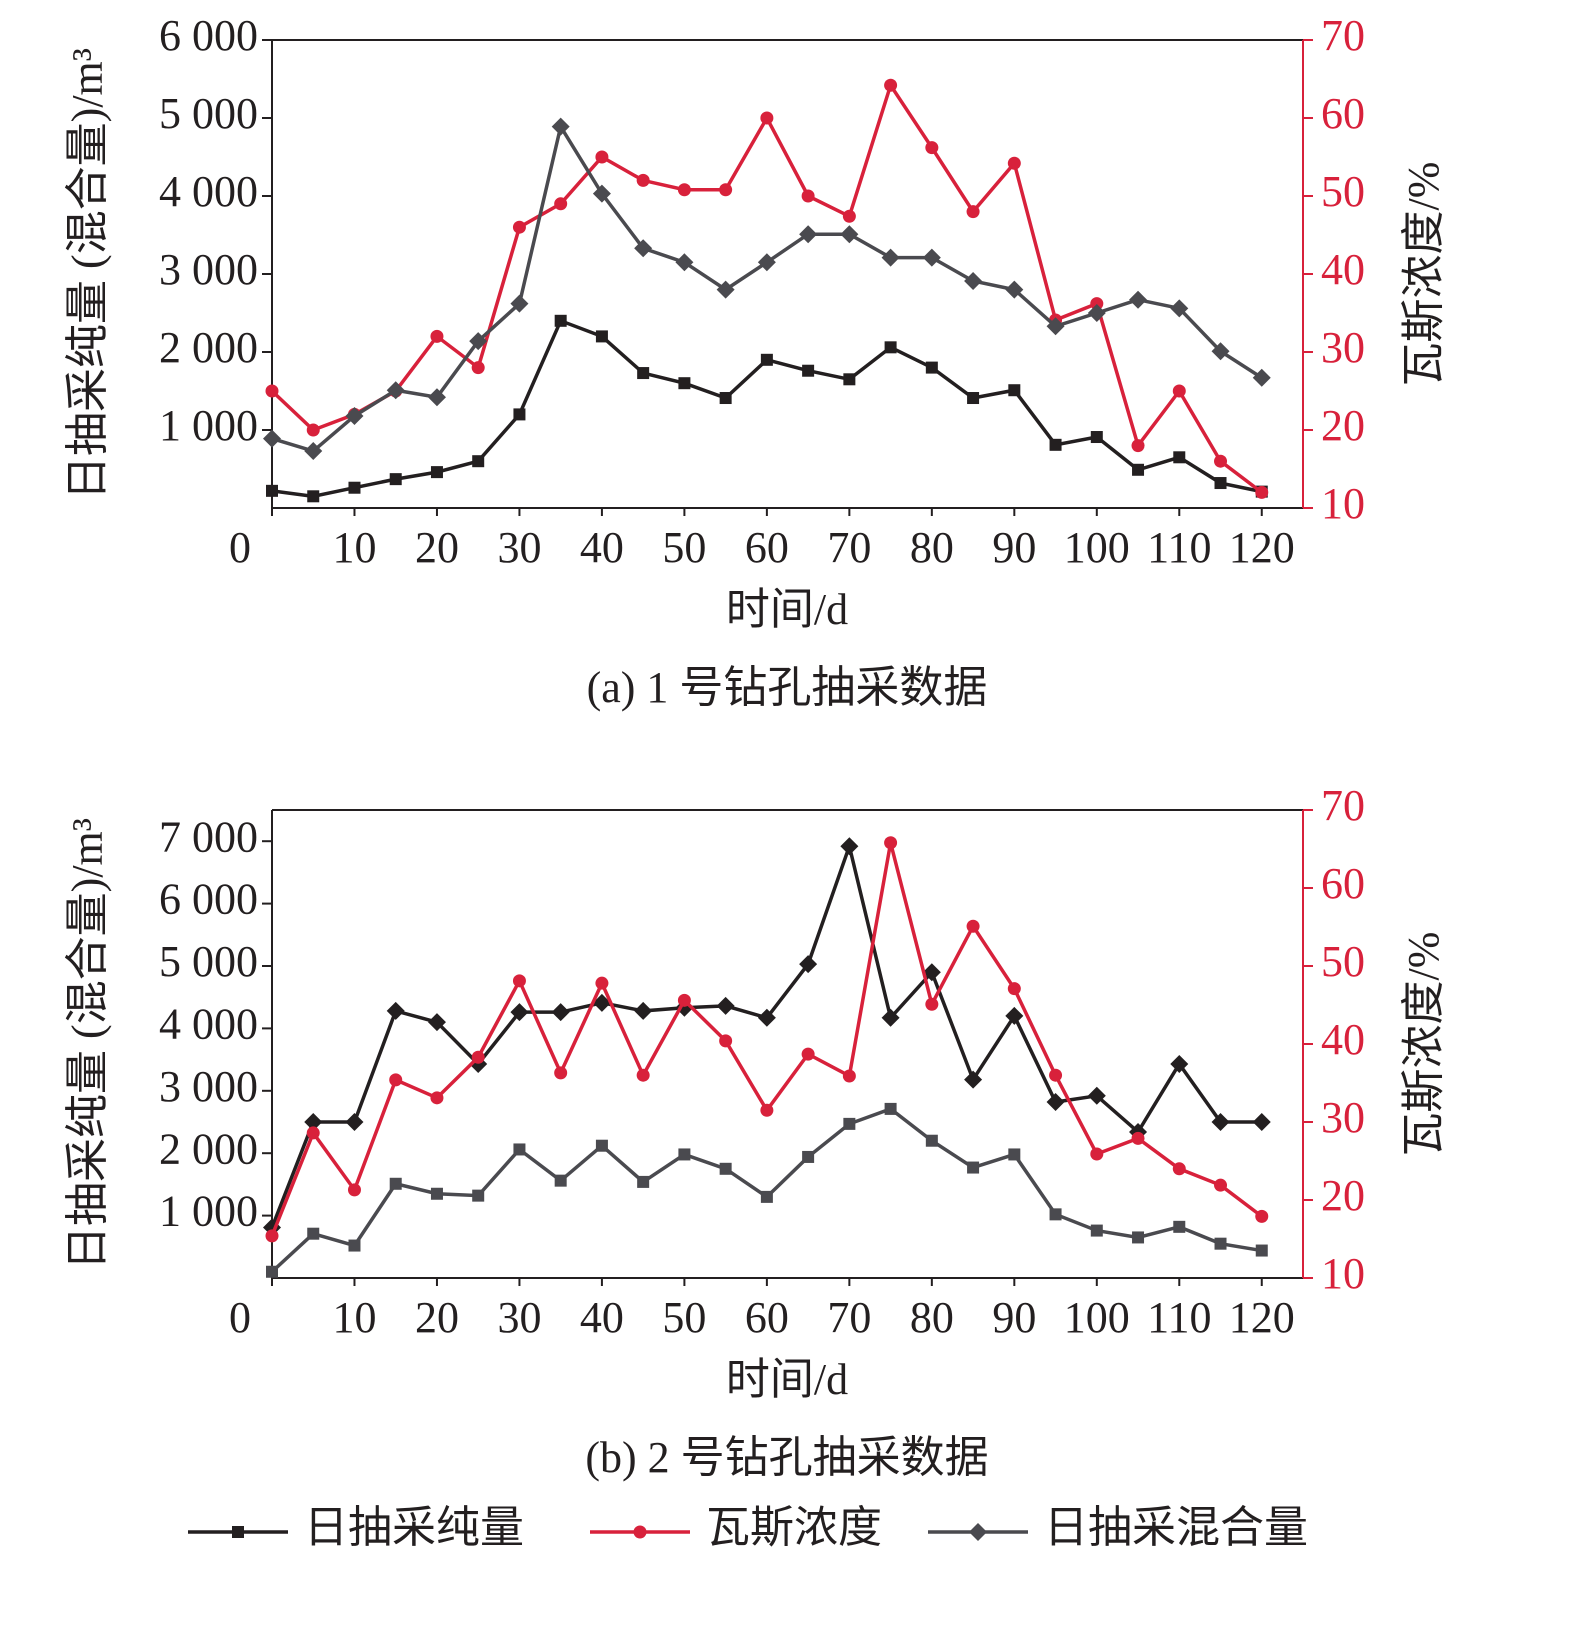 Image resolution: width=1575 pixels, height=1644 pixels. Describe the element at coordinates (794, 1527) in the screenshot. I see `legend-label: 瓦斯浓度` at that location.